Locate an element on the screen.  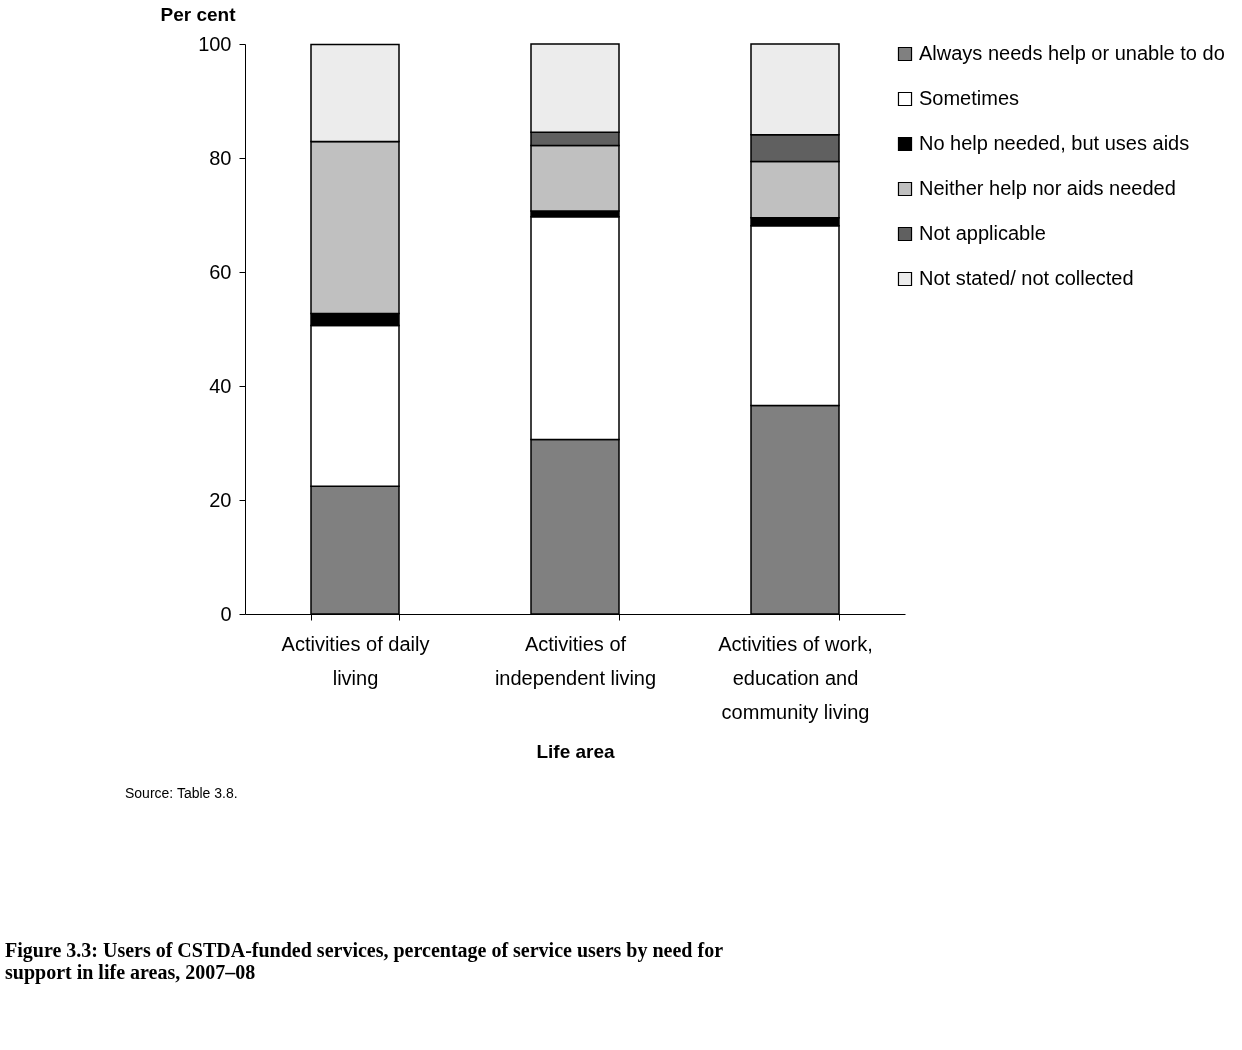
y-tick-label: 20 is located at coordinates (220, 499).